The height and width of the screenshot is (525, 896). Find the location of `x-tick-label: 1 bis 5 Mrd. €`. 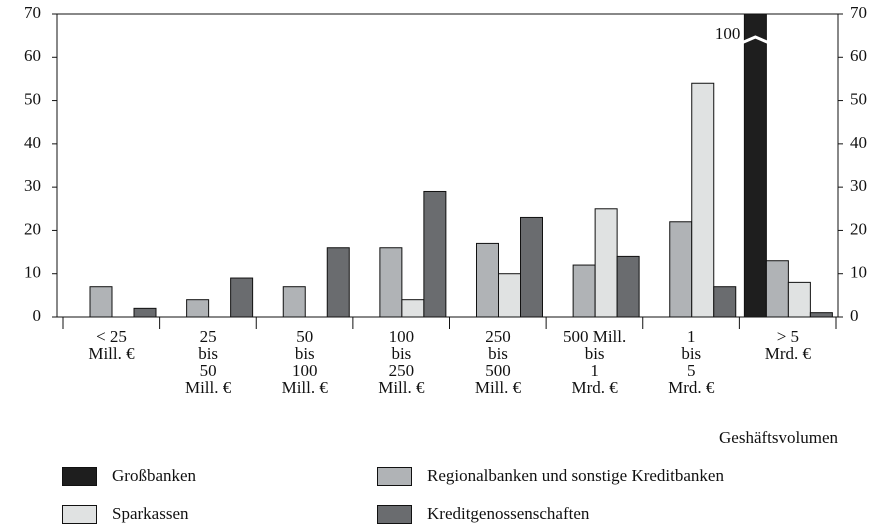

x-tick-label: 1 bis 5 Mrd. € is located at coordinates (691, 362).